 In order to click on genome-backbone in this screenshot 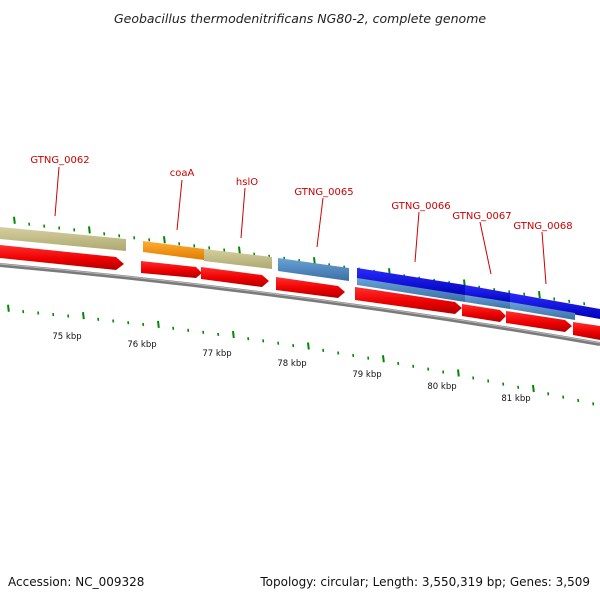, I will do `click(300, 304)`.